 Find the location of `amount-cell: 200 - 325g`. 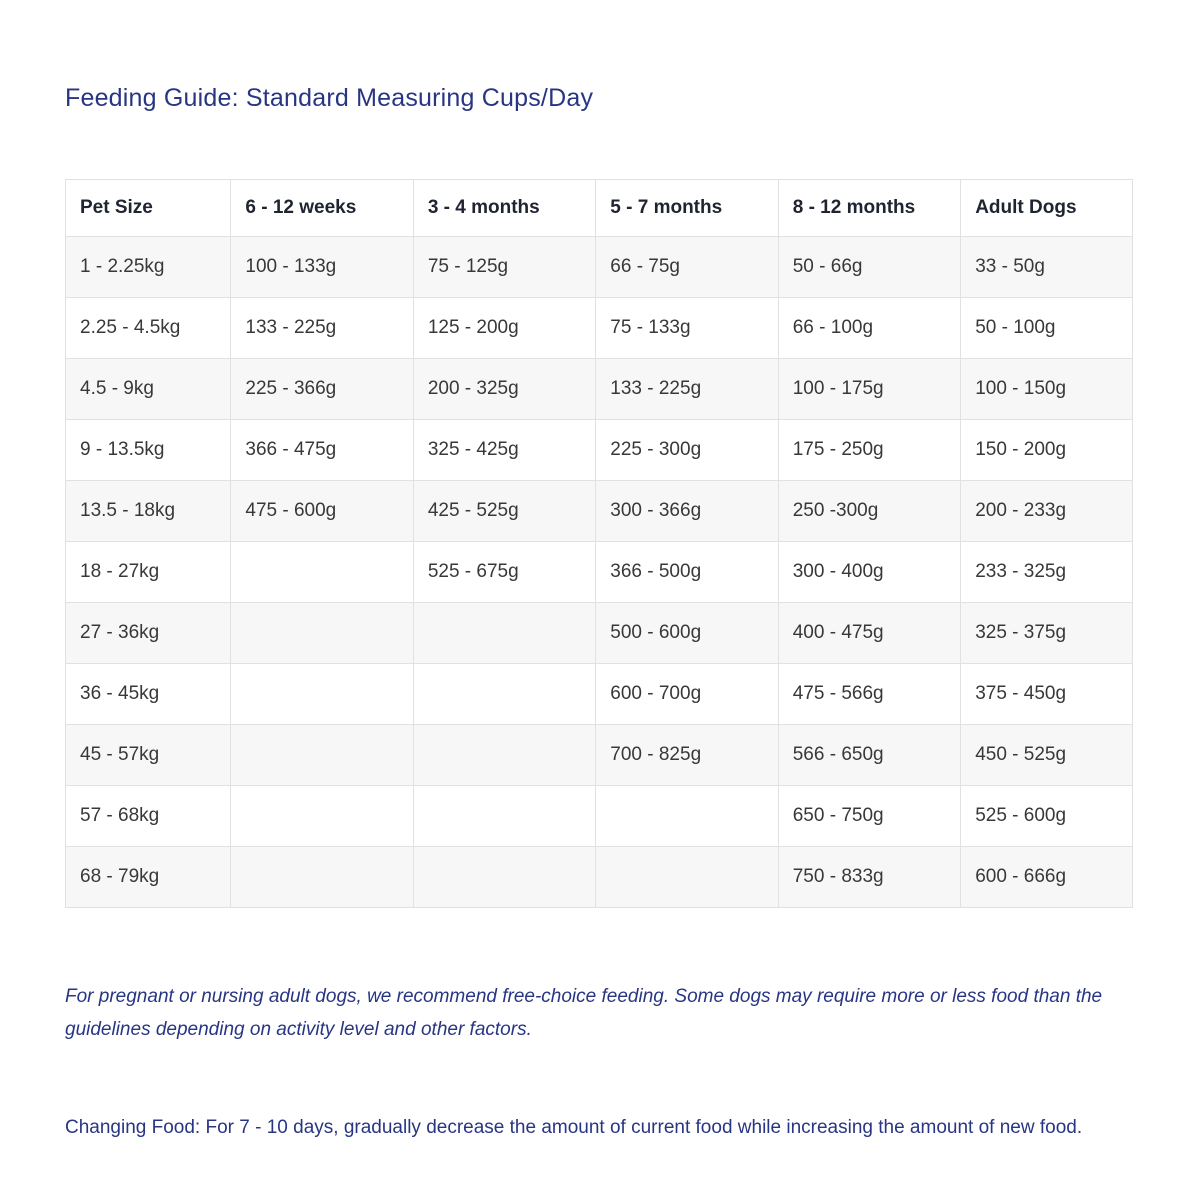

amount-cell: 200 - 325g is located at coordinates (504, 389).